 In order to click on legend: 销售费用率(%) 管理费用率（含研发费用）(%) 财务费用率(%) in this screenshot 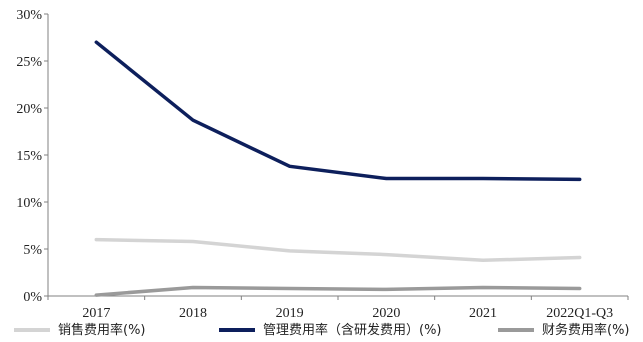, I will do `click(322, 330)`.